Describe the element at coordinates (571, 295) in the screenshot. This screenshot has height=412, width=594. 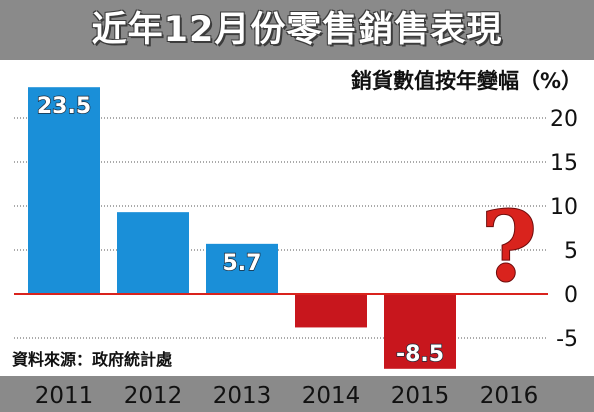
I see `y-tick-label: 0` at that location.